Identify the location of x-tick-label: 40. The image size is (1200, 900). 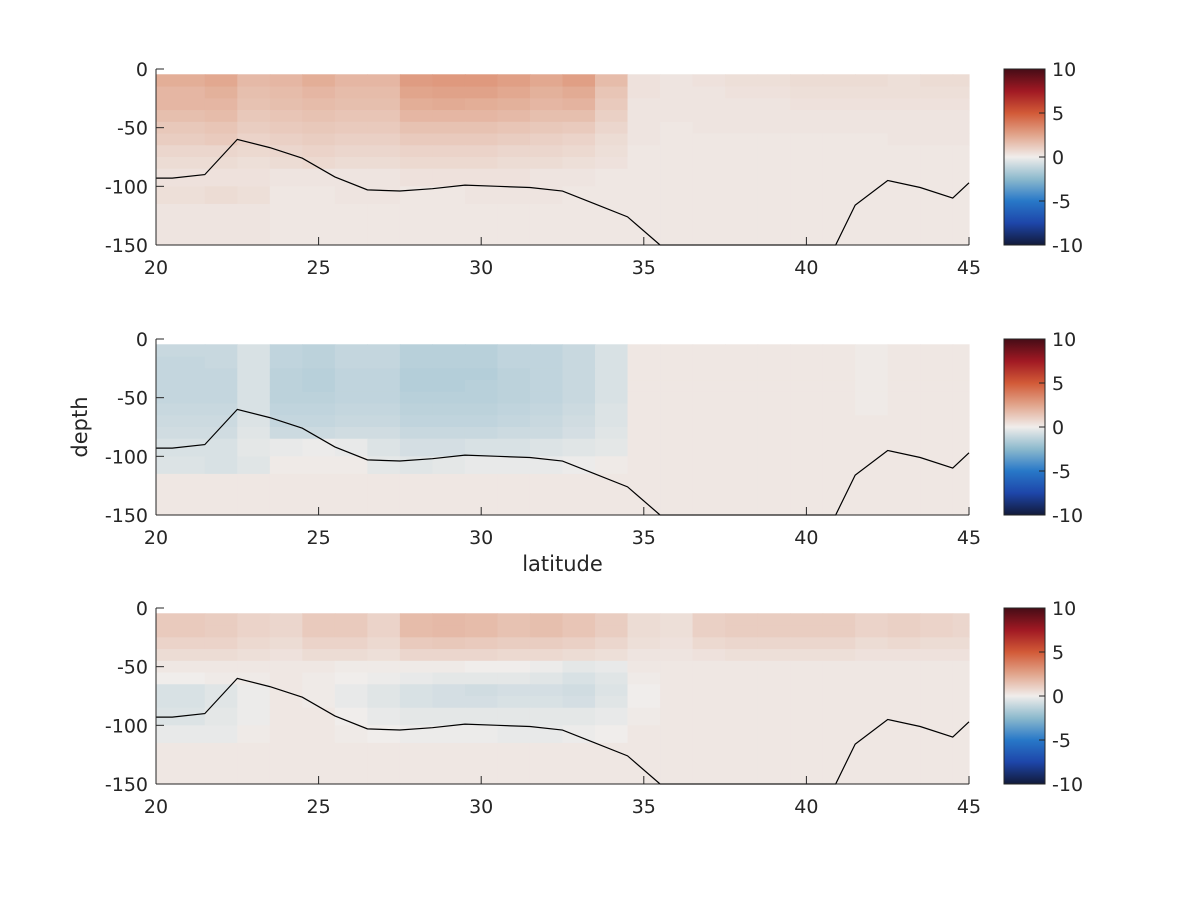
(806, 538).